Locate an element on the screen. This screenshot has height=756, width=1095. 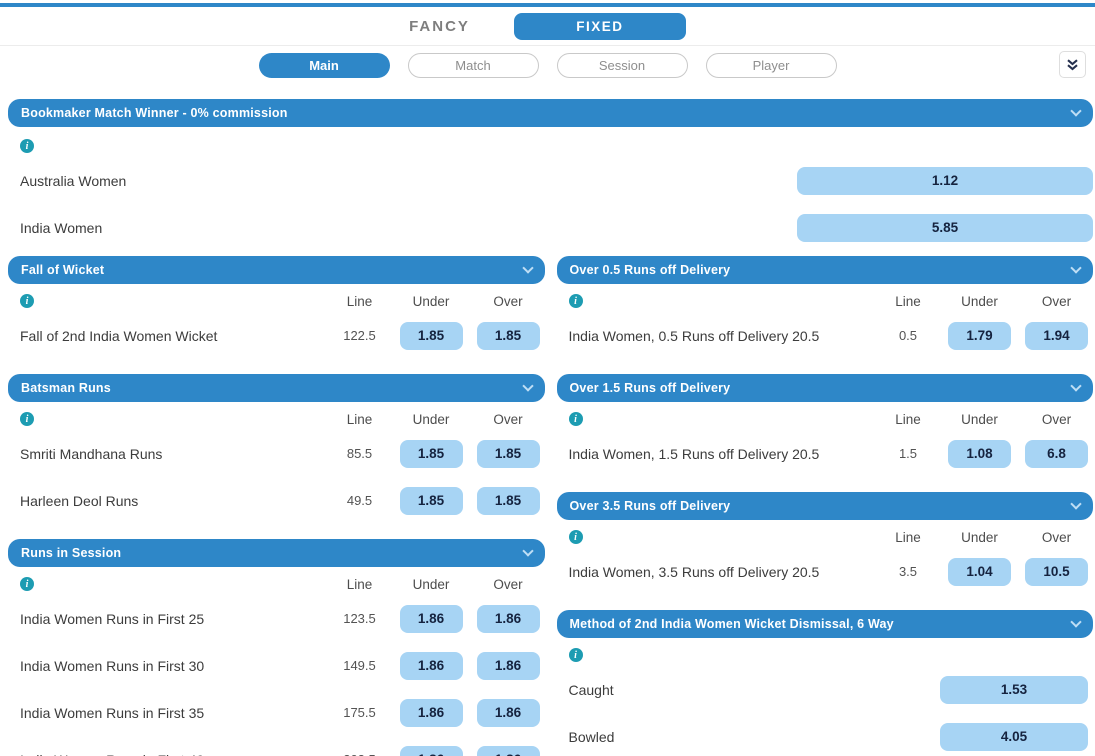
market-section-header: Batsman Runs is located at coordinates (276, 388).